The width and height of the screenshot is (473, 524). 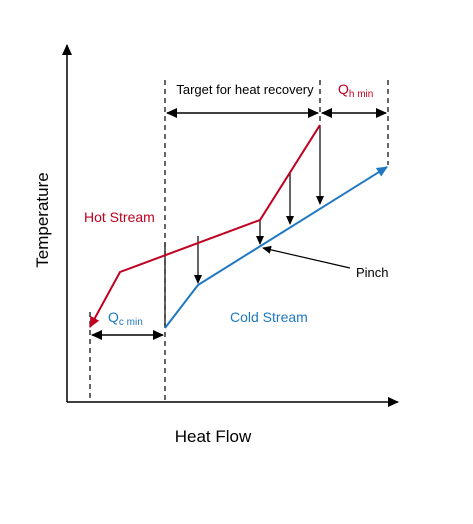 I want to click on x-axis-label: Heat Flow, so click(x=213, y=436).